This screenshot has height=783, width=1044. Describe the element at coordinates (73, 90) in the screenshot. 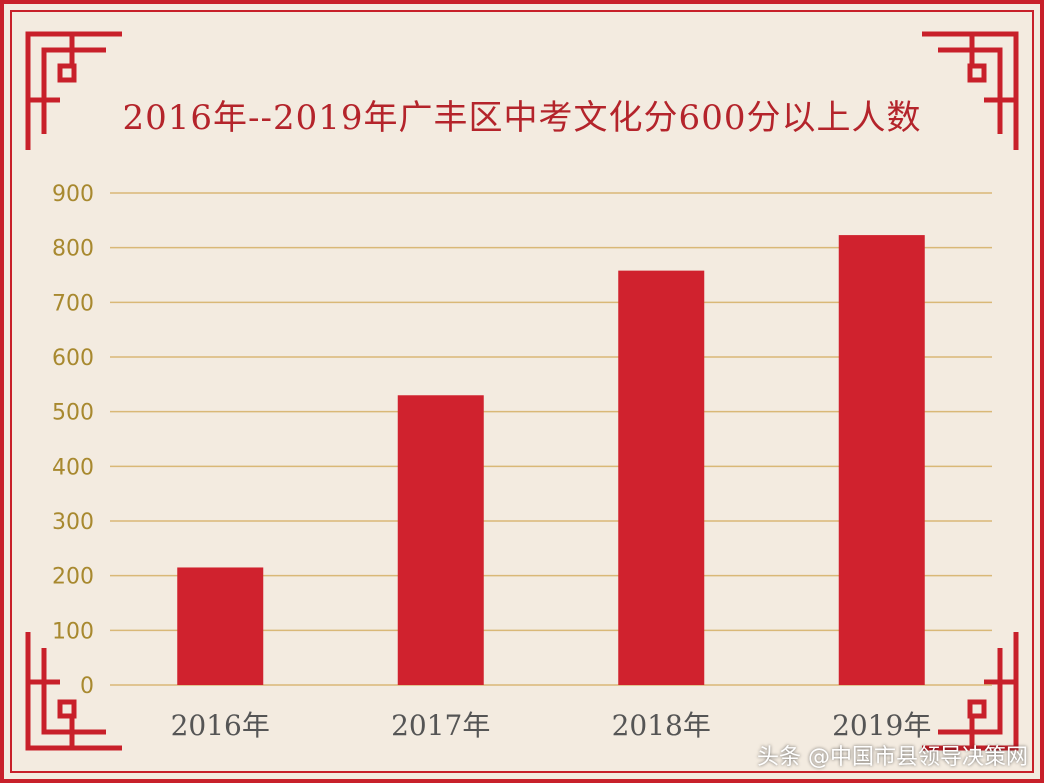

I see `corner-ornament-top-left` at that location.